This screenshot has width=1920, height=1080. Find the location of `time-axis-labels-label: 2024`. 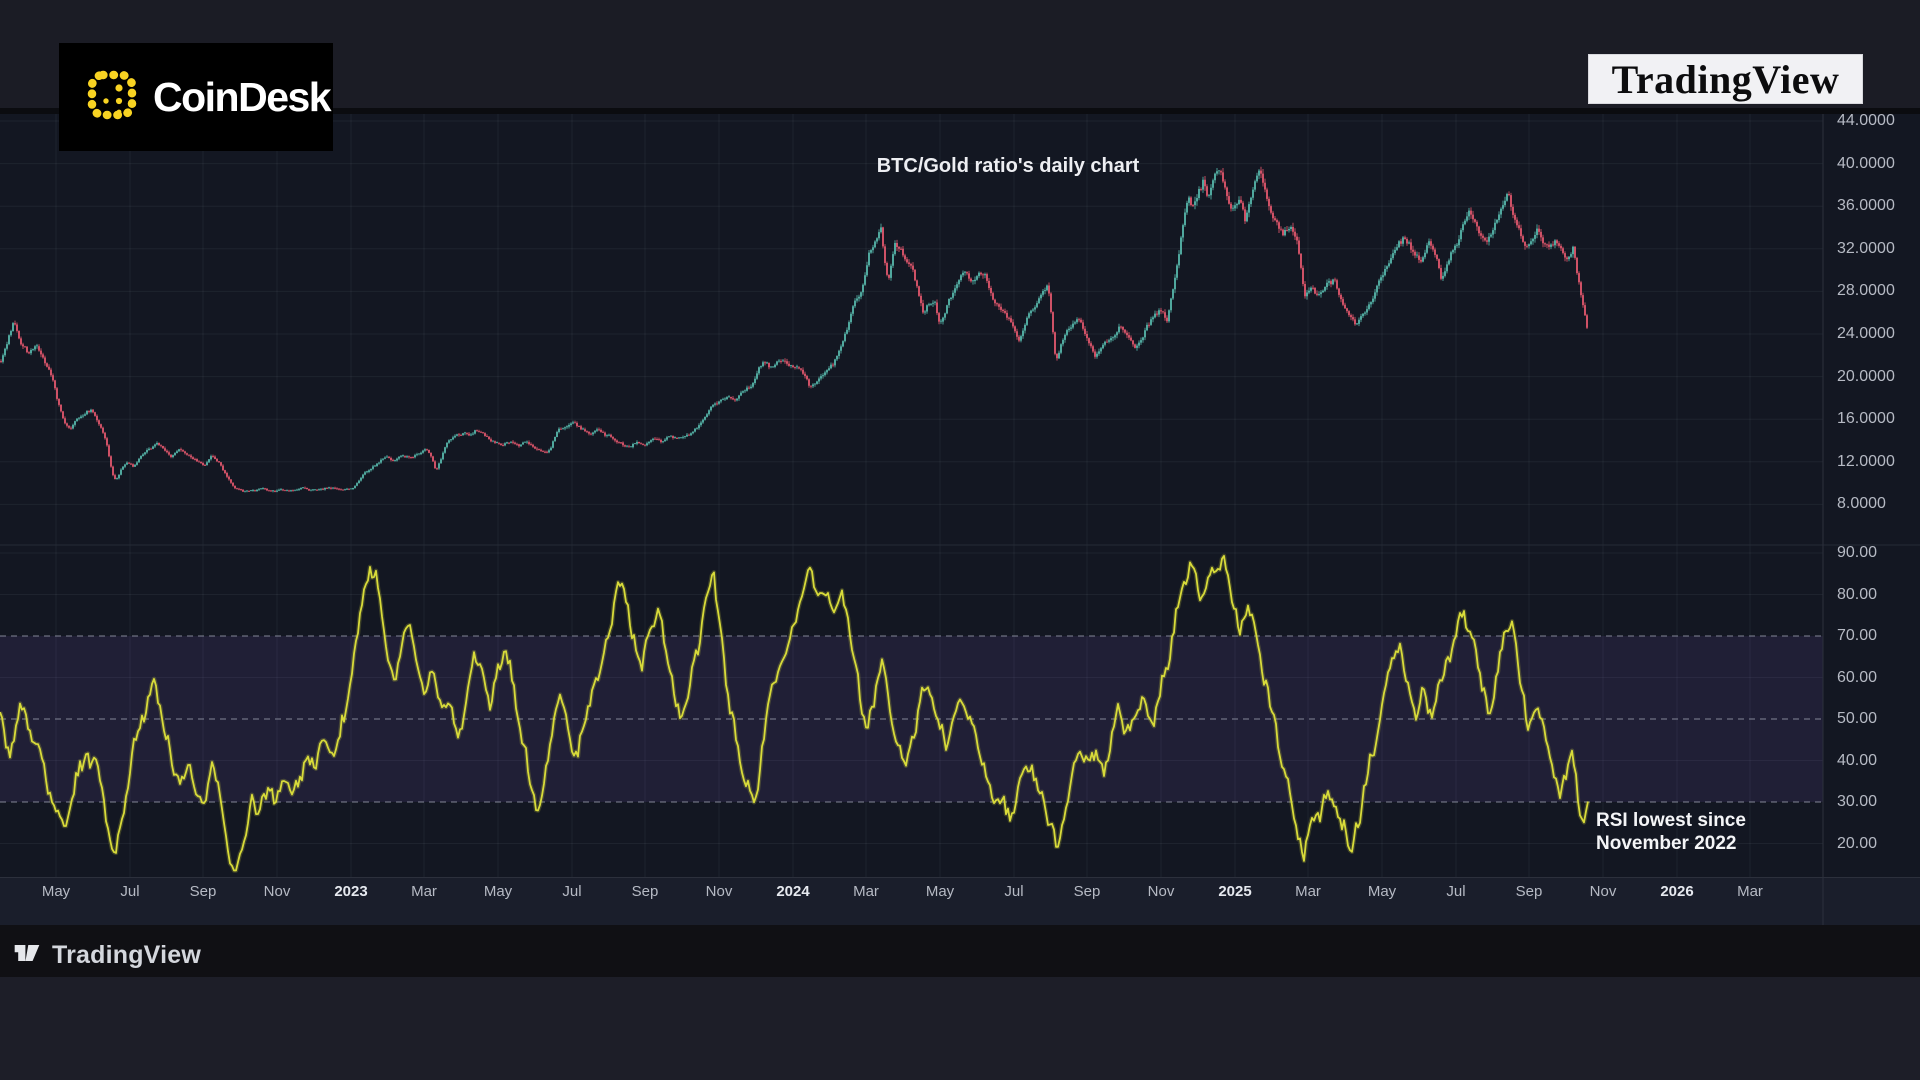

time-axis-labels-label: 2024 is located at coordinates (793, 891).